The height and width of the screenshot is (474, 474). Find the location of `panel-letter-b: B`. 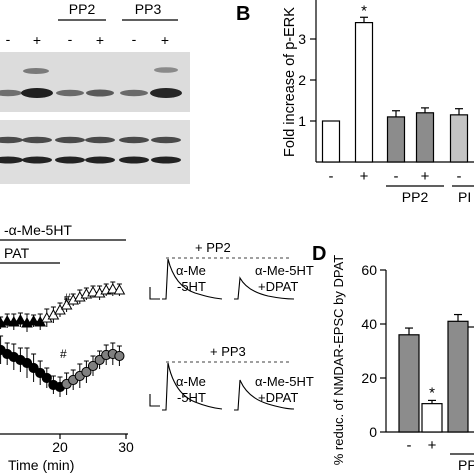

panel-letter-b: B is located at coordinates (243, 14).